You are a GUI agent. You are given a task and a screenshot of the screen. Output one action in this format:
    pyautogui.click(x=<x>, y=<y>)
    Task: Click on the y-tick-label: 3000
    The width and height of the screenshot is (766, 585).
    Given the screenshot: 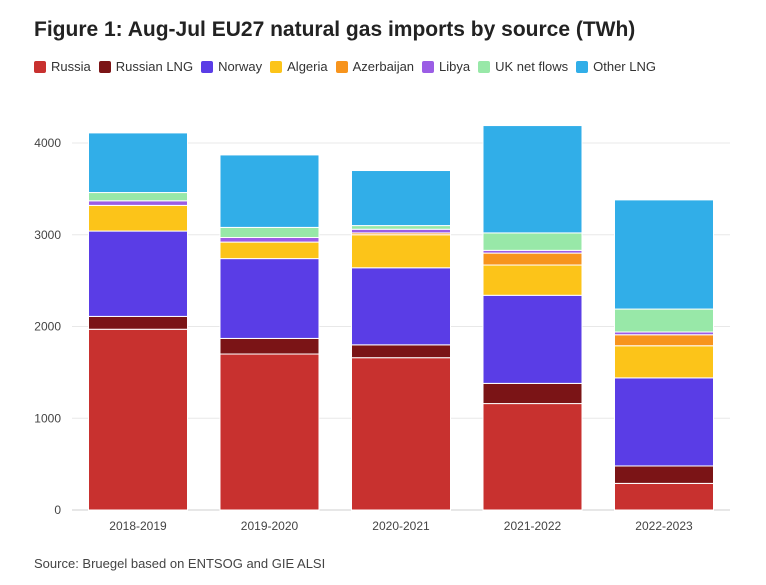 What is the action you would take?
    pyautogui.click(x=47, y=235)
    